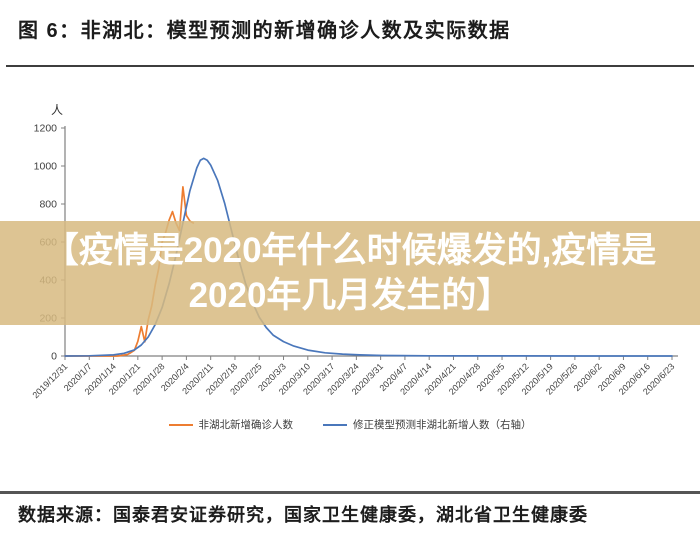 The image size is (700, 546). What do you see at coordinates (48, 205) in the screenshot?
I see `svg-text: 800` at bounding box center [48, 205].